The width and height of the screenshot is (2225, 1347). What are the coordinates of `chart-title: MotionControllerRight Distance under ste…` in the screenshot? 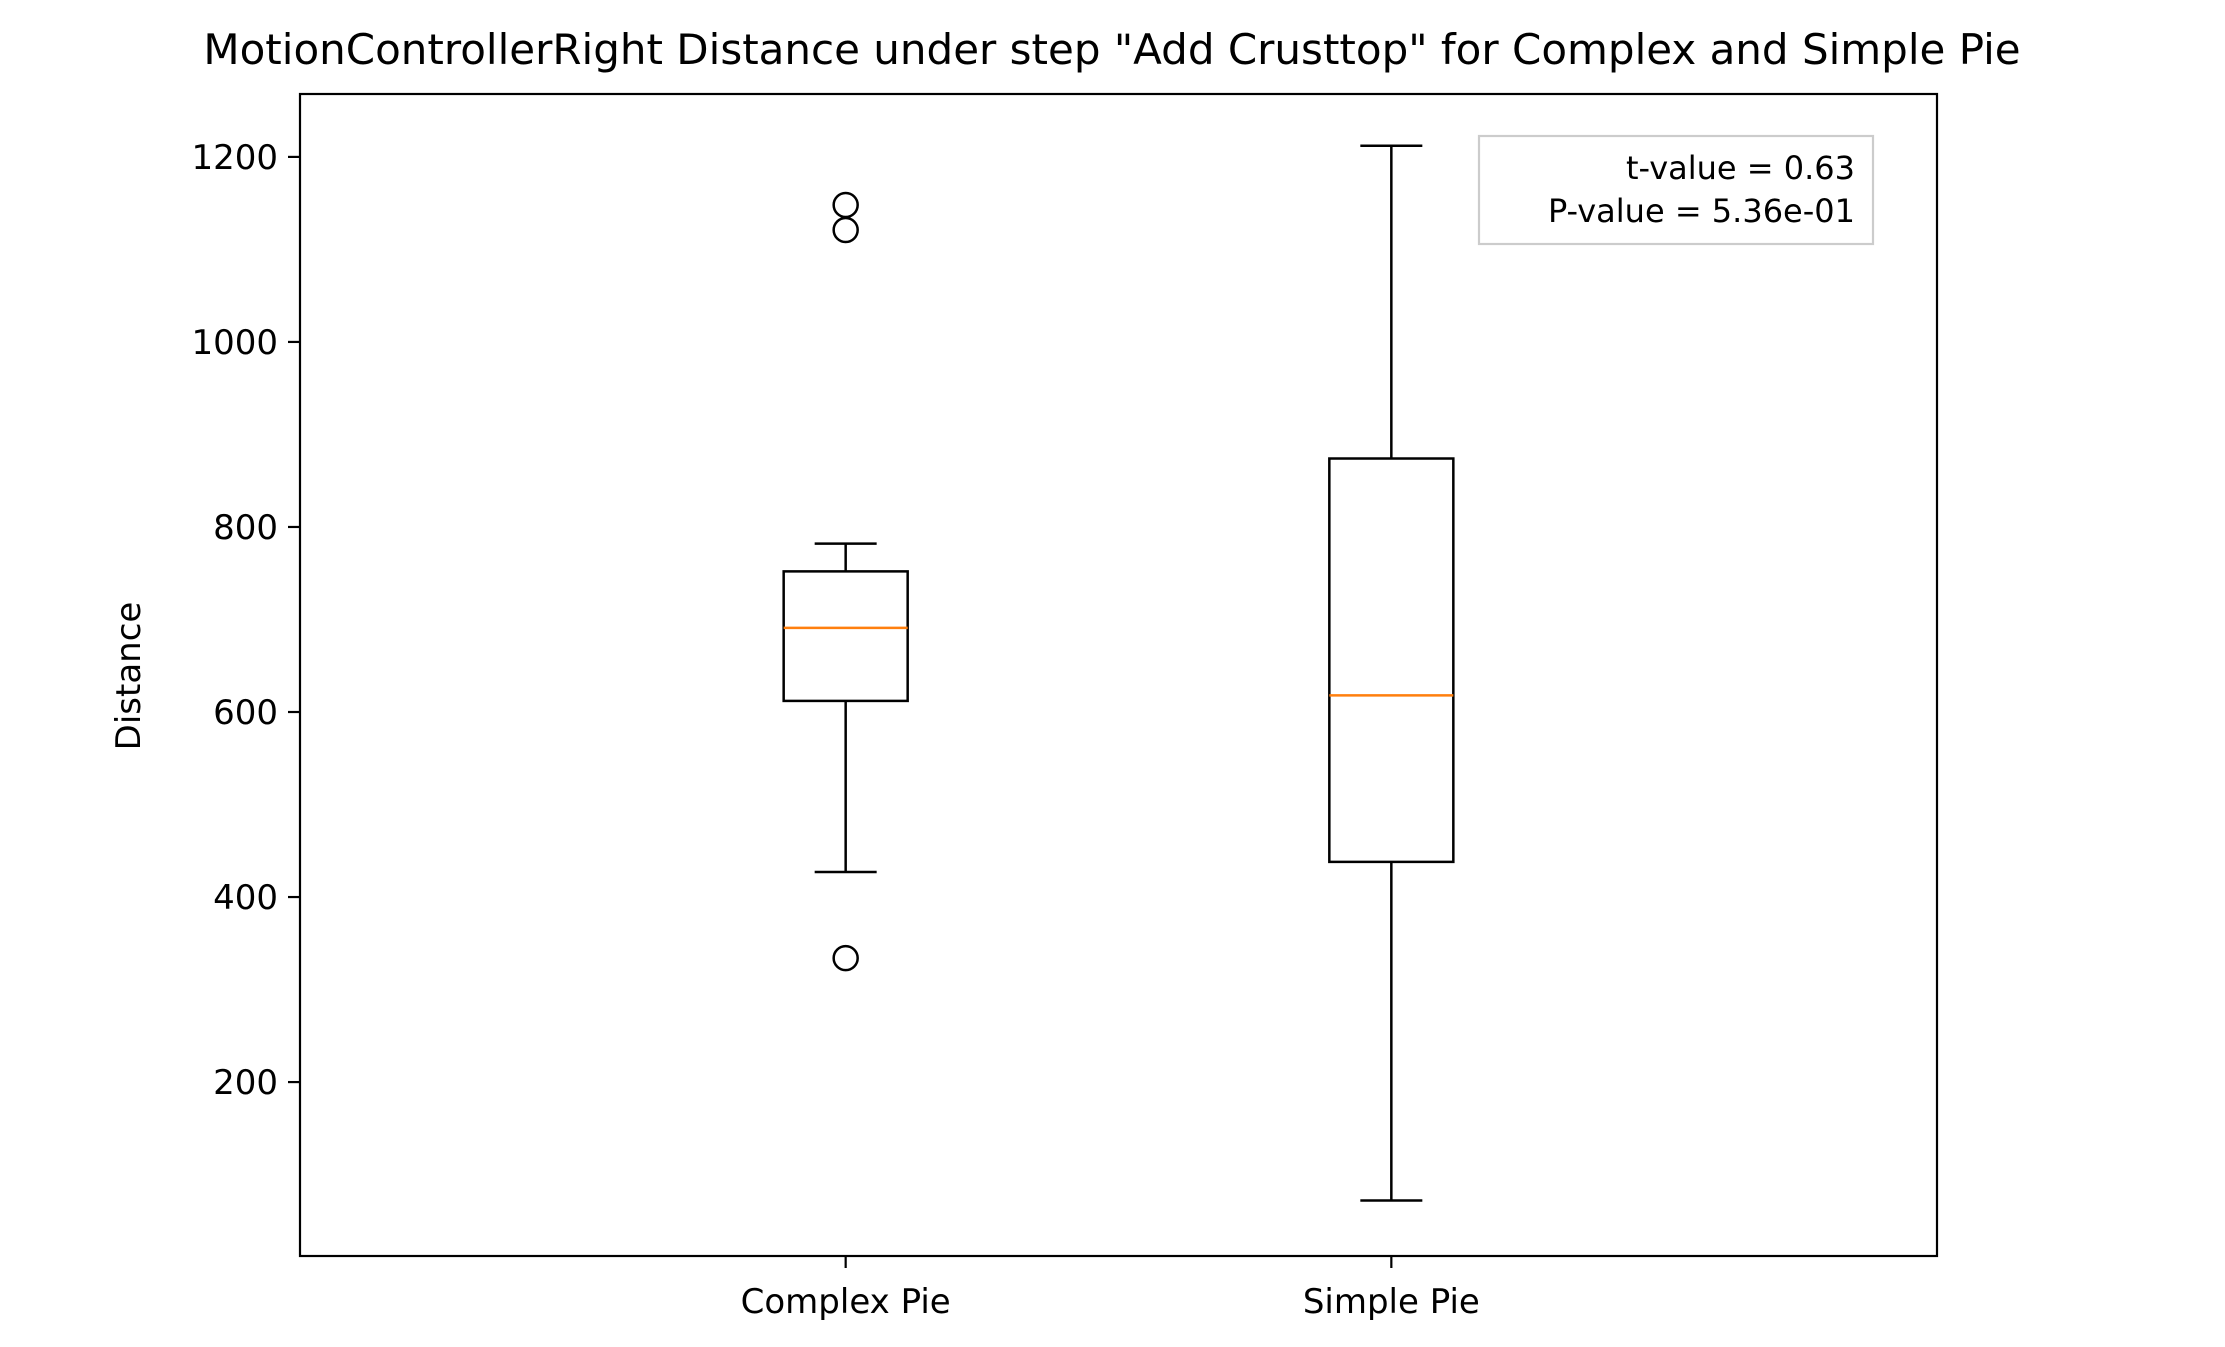 It's located at (1111, 49).